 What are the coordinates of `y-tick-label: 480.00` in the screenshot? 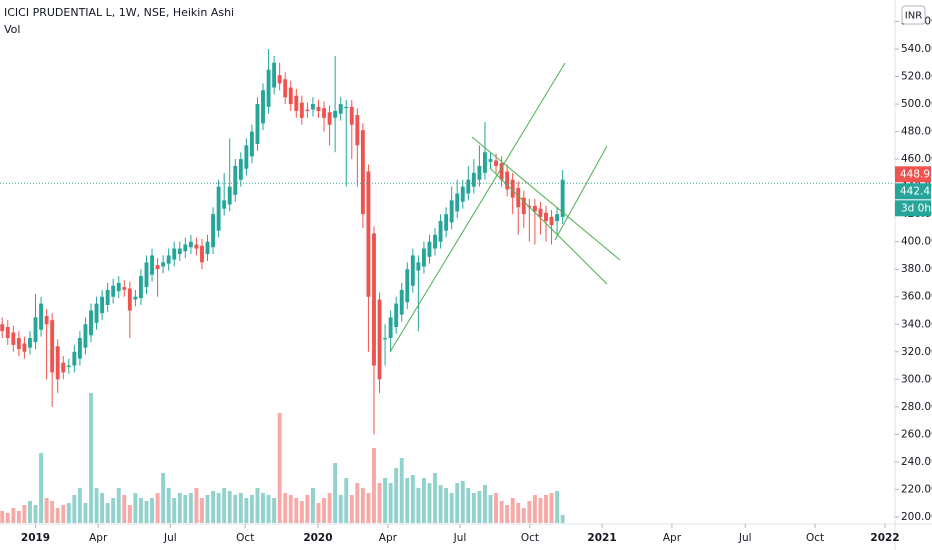 It's located at (916, 132).